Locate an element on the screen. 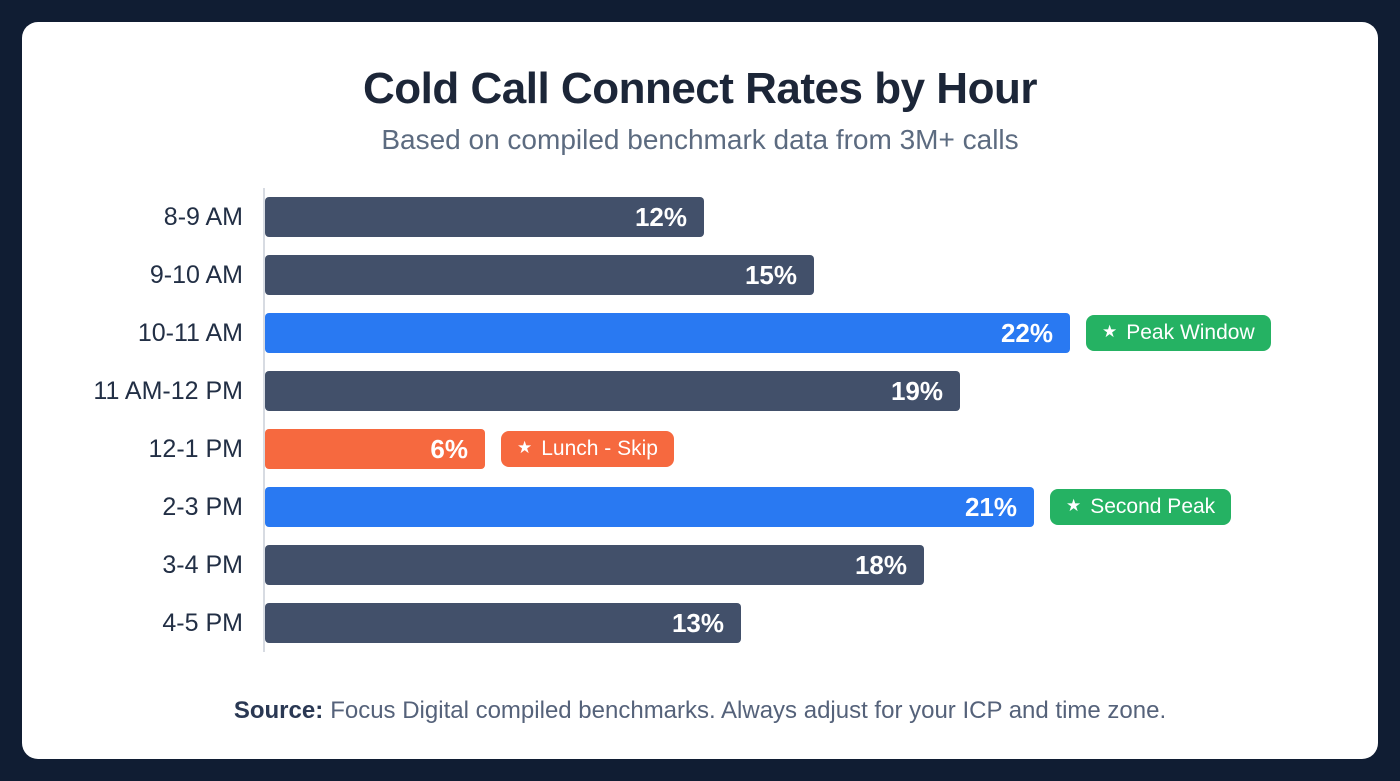  bar-value-label: 13% is located at coordinates (697, 622).